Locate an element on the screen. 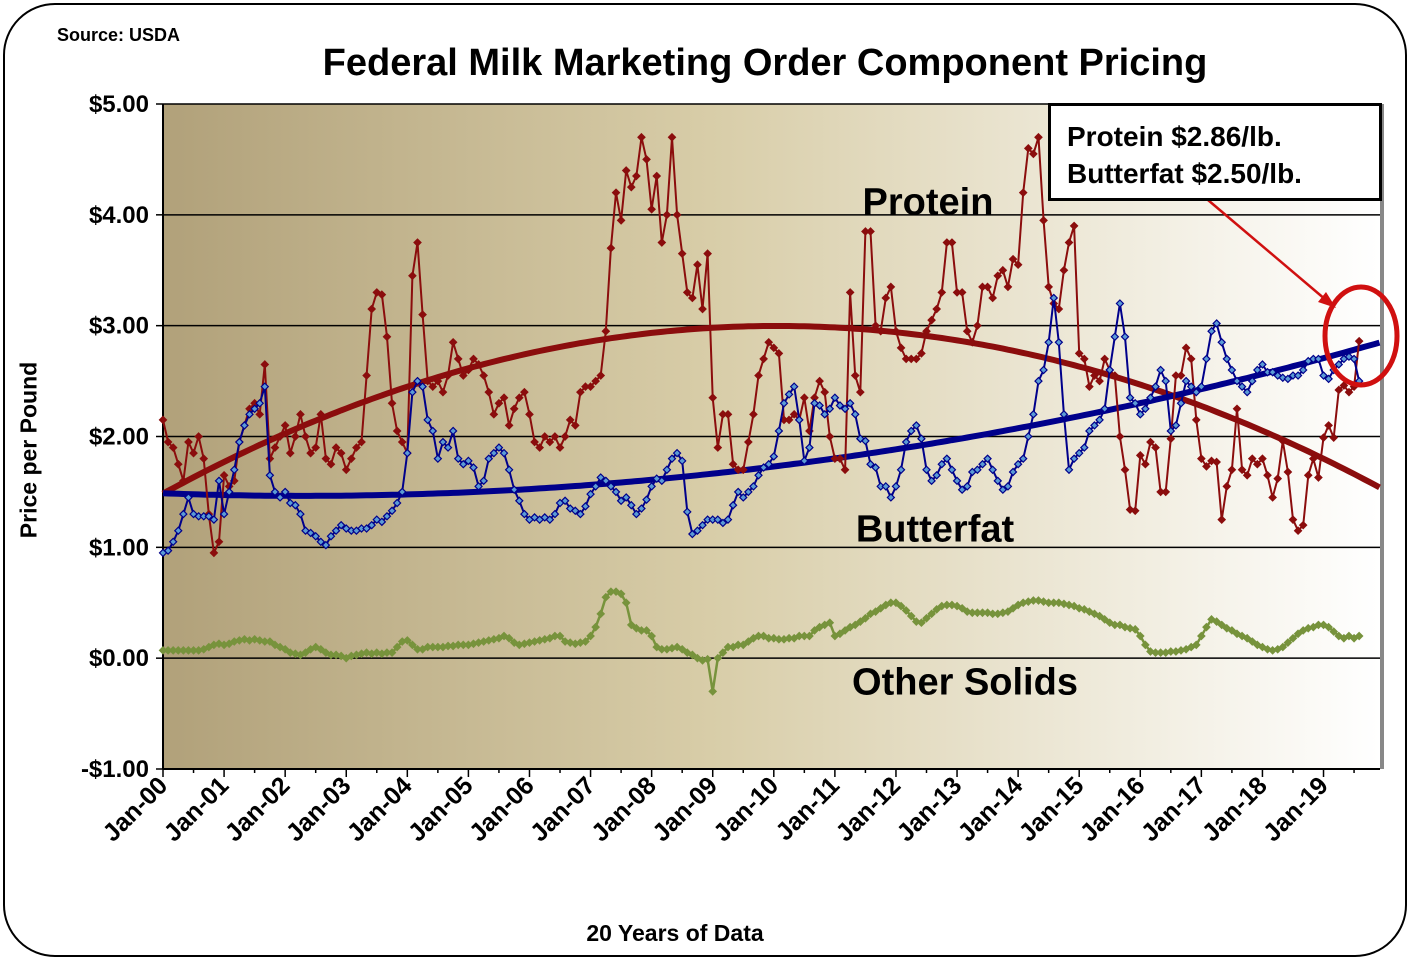 Image resolution: width=1414 pixels, height=964 pixels. x-tick-label: Jan-06 is located at coordinates (502, 809).